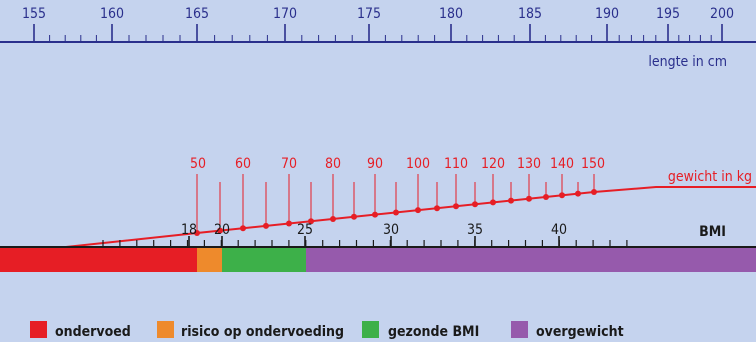 This screenshot has width=756, height=342. What do you see at coordinates (197, 14) in the screenshot?
I see `height-tick-label: 165` at bounding box center [197, 14].